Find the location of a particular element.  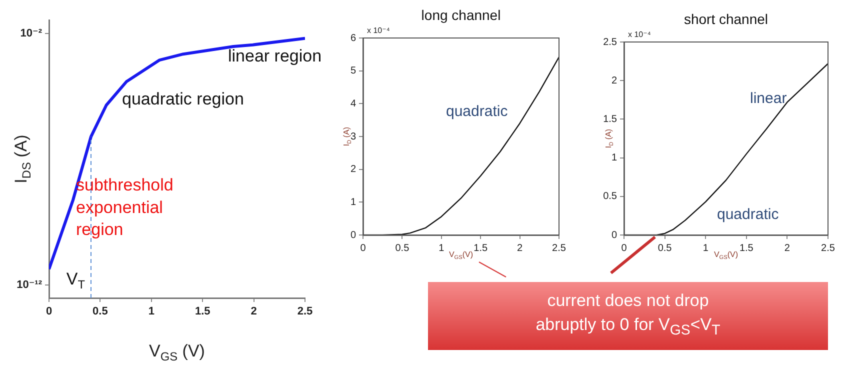

y-tick-label: 0.5 is located at coordinates (610, 196).